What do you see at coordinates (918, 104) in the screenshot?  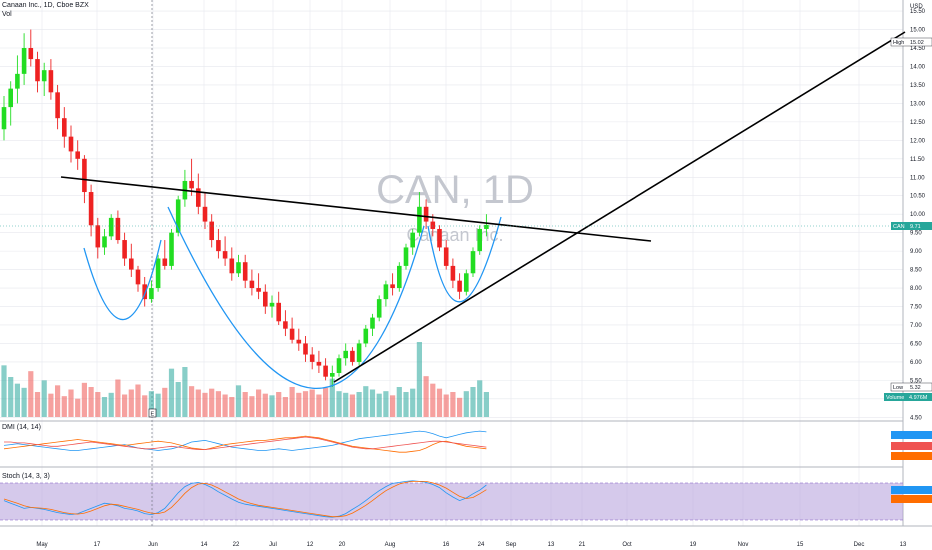 I see `price-tick-label: 13.00` at bounding box center [918, 104].